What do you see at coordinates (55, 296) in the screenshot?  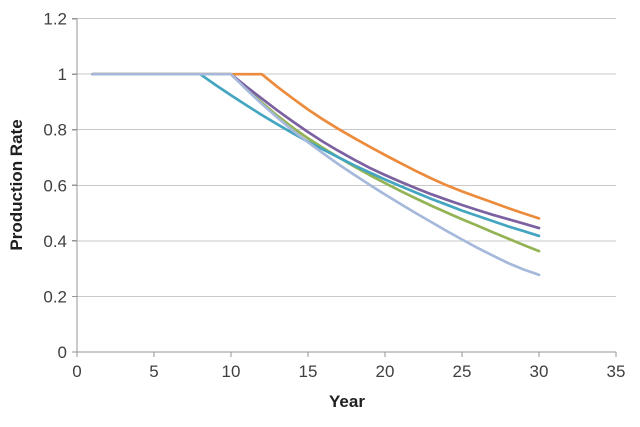 I see `y-tick-label: 0.2` at bounding box center [55, 296].